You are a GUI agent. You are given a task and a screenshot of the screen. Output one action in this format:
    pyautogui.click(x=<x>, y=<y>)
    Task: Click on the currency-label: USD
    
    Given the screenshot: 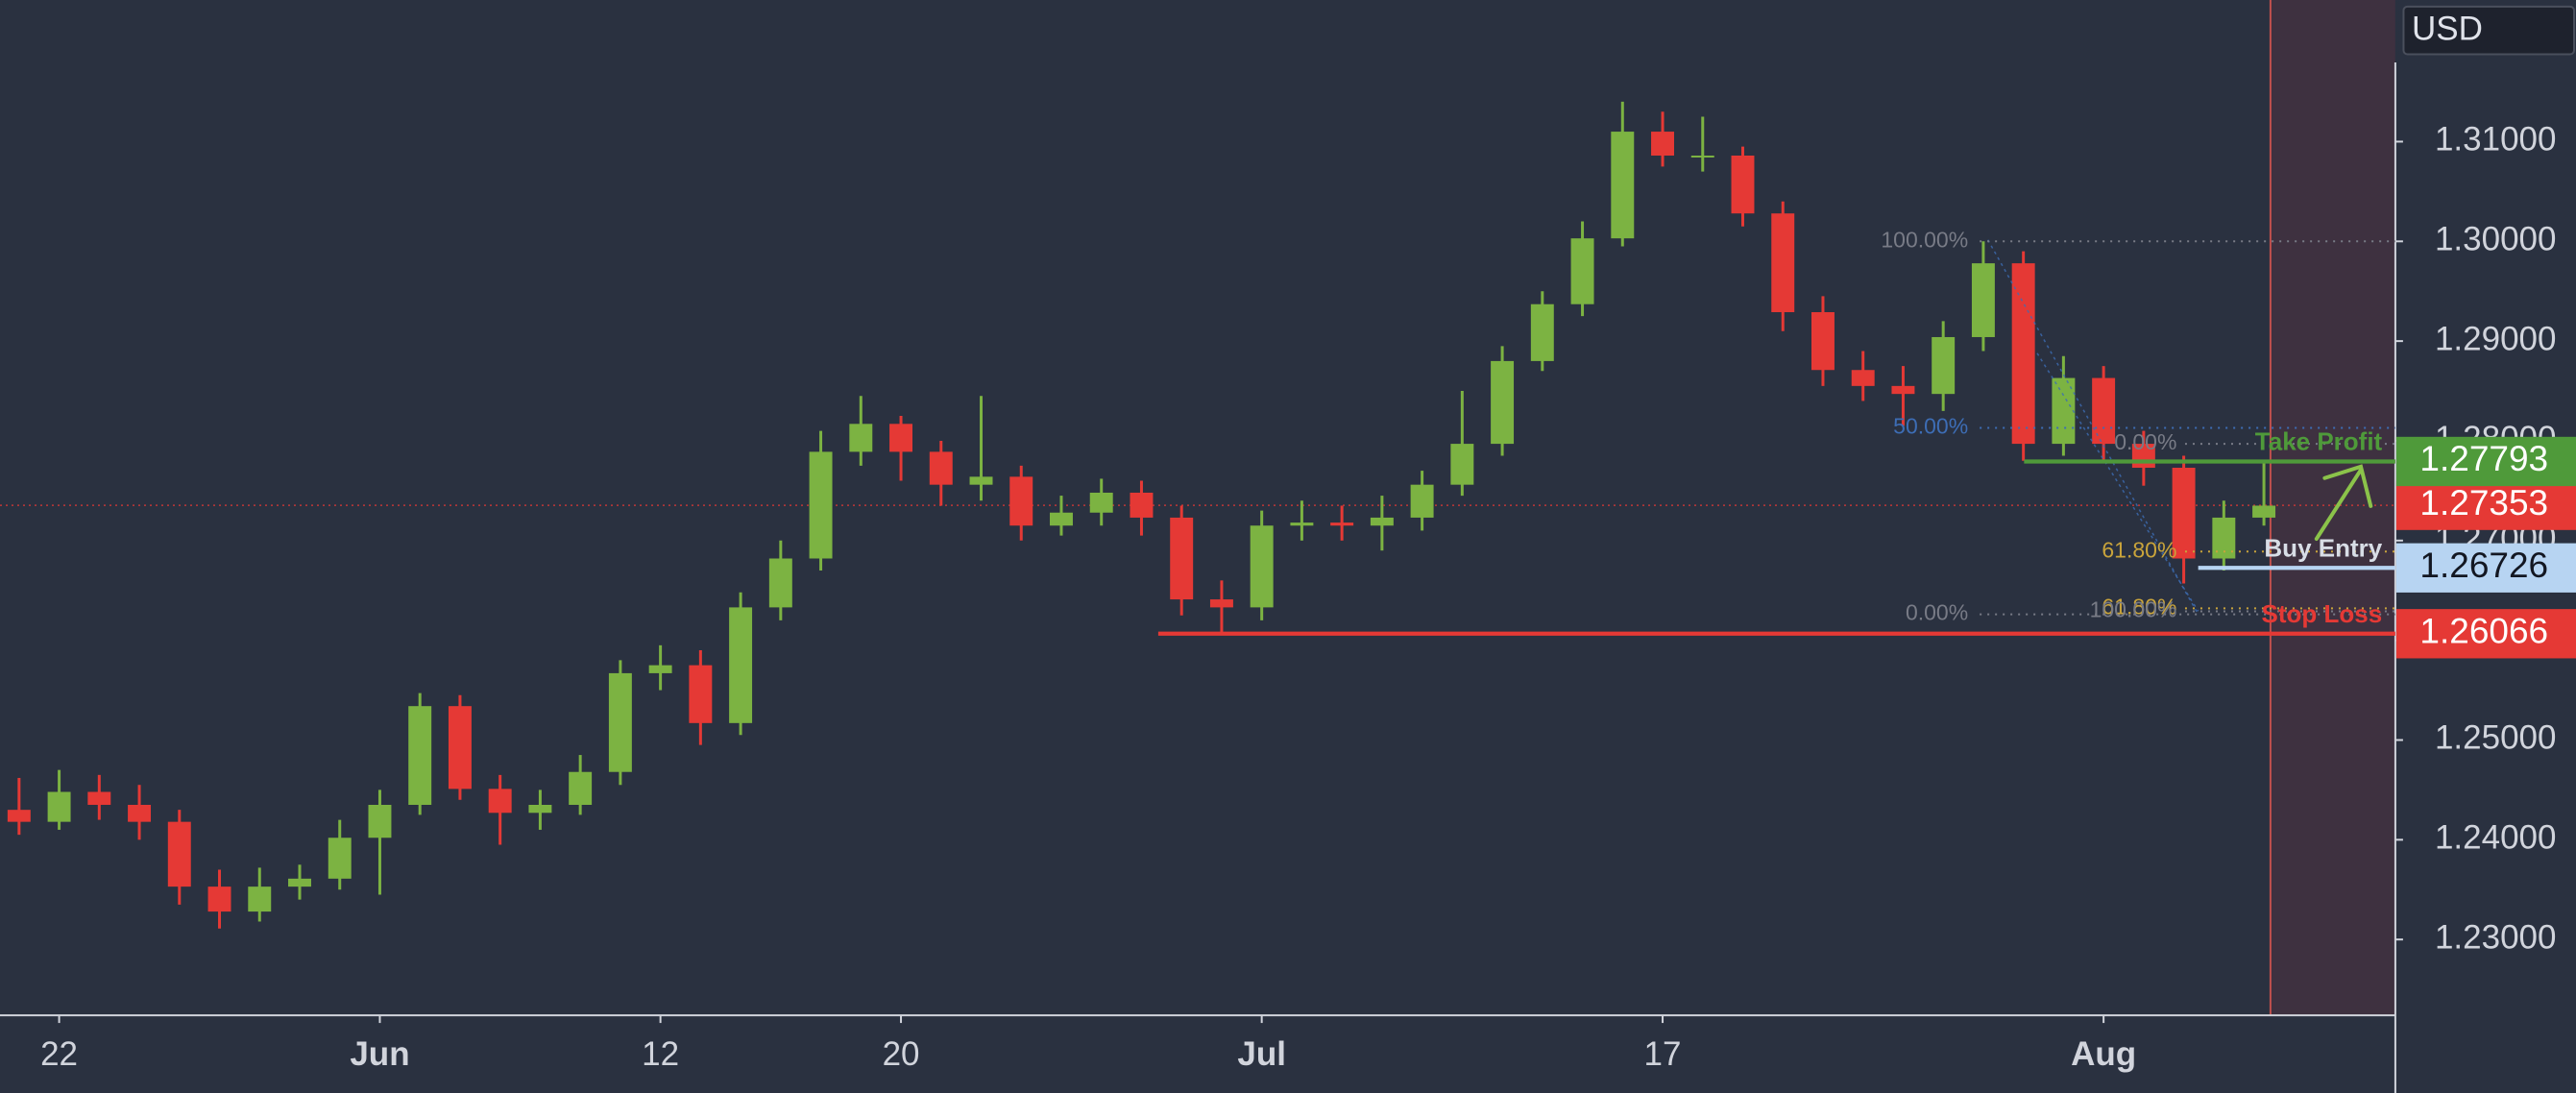 What is the action you would take?
    pyautogui.click(x=2447, y=29)
    